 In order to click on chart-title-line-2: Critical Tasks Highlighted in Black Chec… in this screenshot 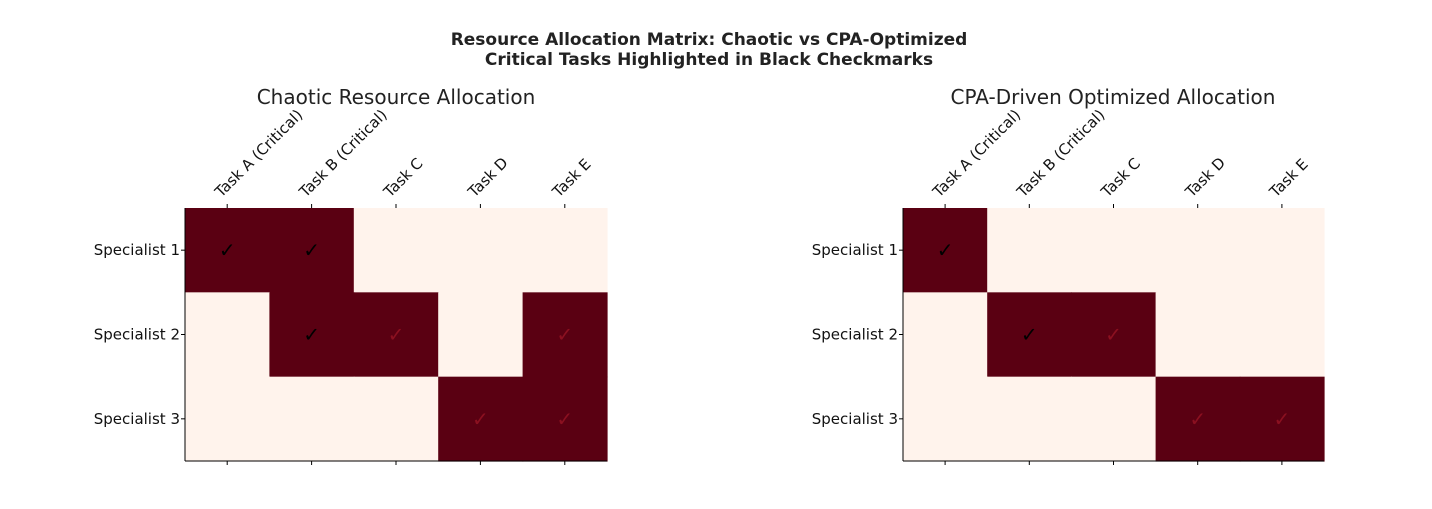, I will do `click(709, 60)`.